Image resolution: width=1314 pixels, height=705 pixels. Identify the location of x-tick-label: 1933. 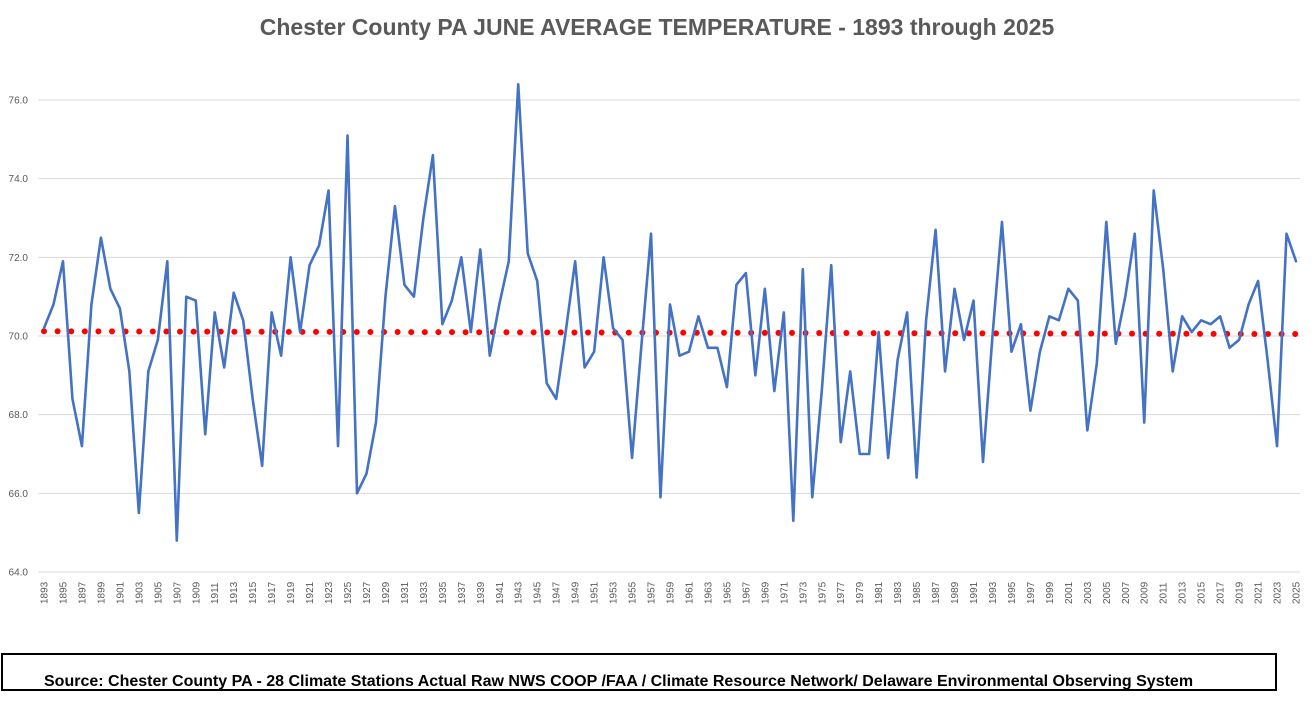
(424, 592).